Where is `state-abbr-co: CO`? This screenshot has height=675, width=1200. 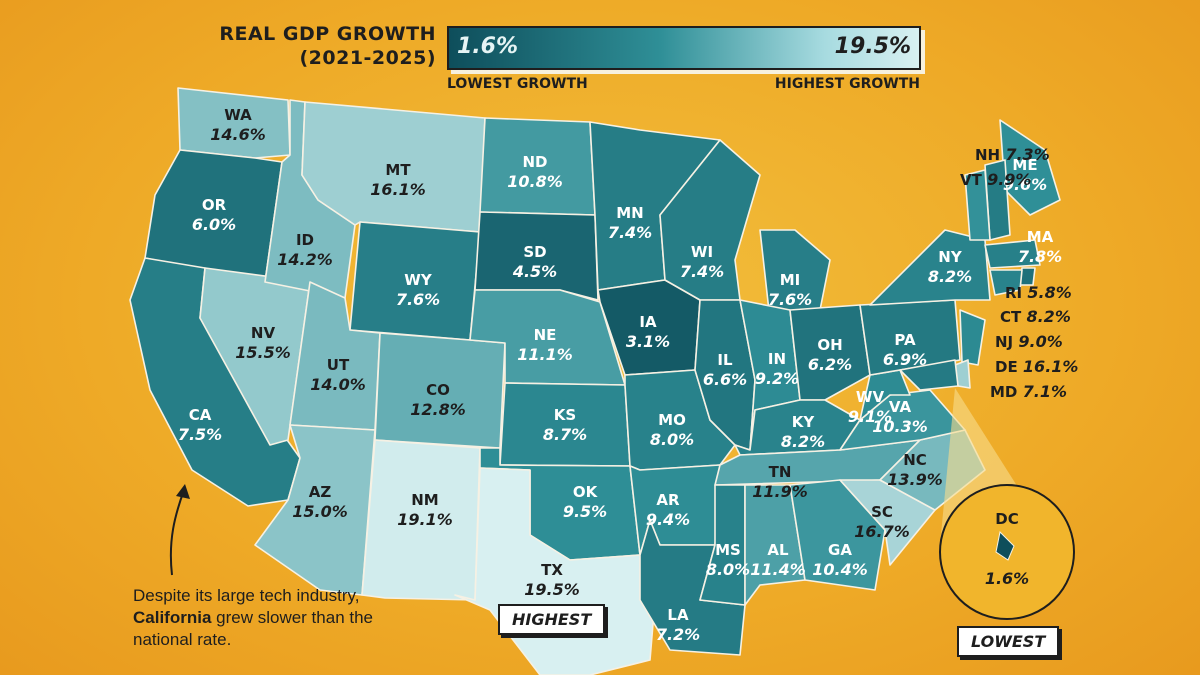
state-abbr-co: CO is located at coordinates (438, 390).